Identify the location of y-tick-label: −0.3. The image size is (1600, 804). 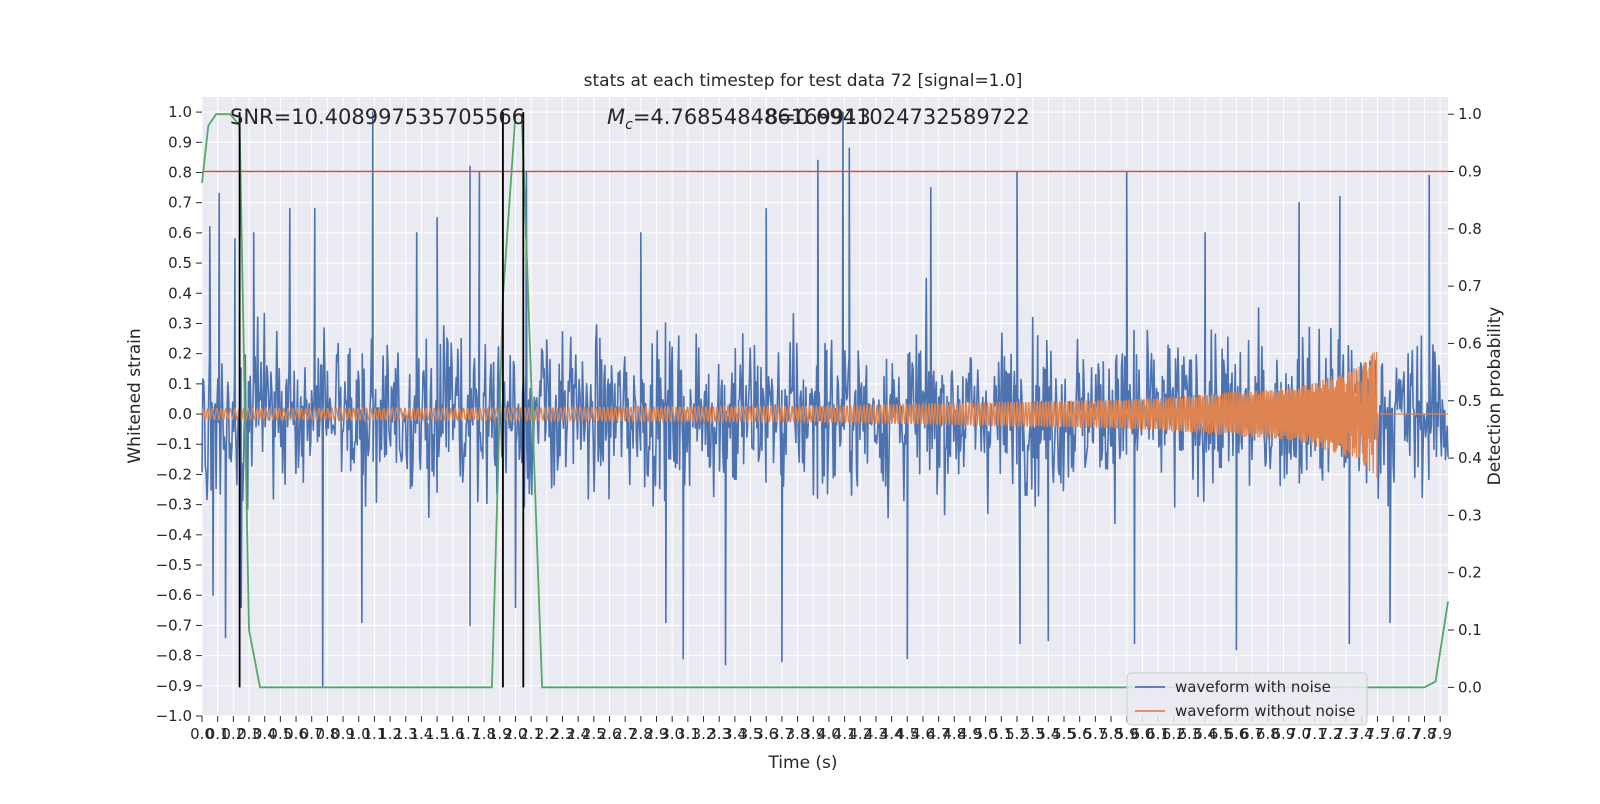
(174, 505).